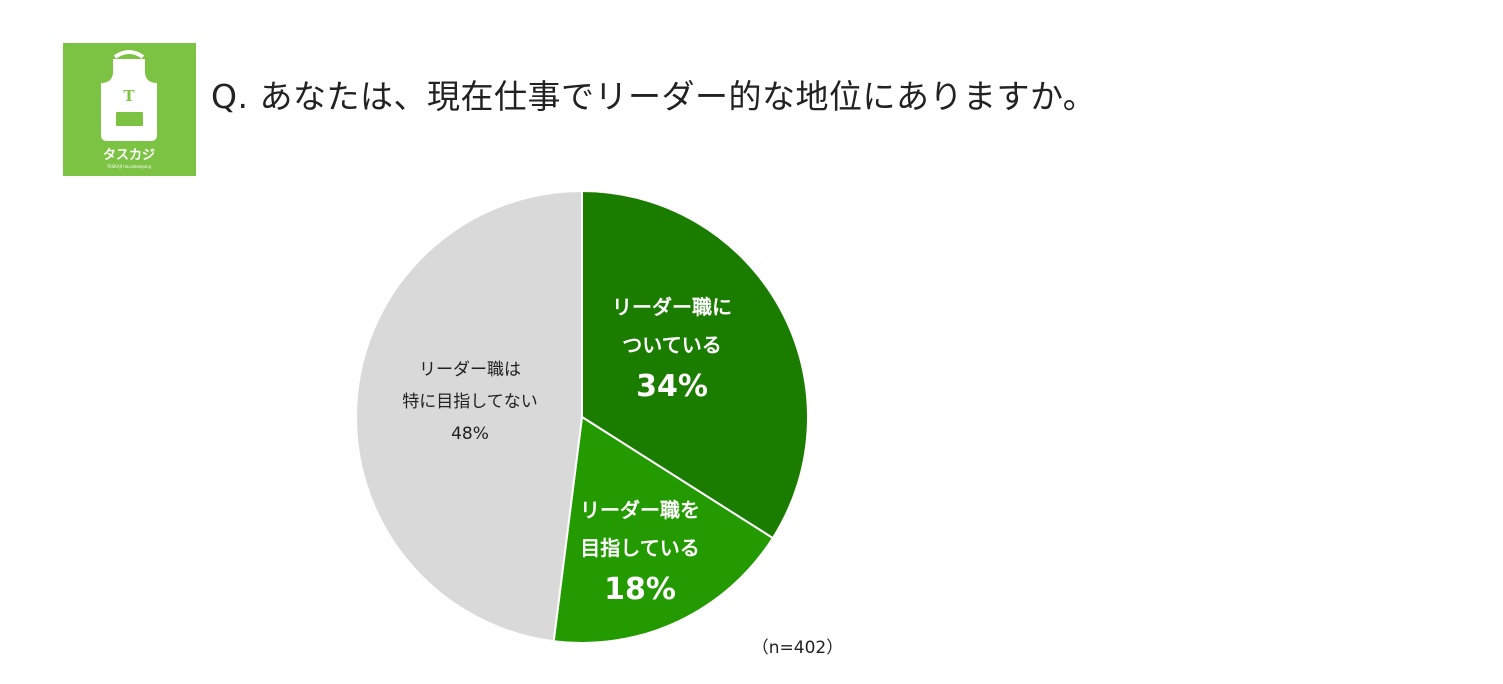  What do you see at coordinates (470, 370) in the screenshot?
I see `slice-label-line: リーダー職は` at bounding box center [470, 370].